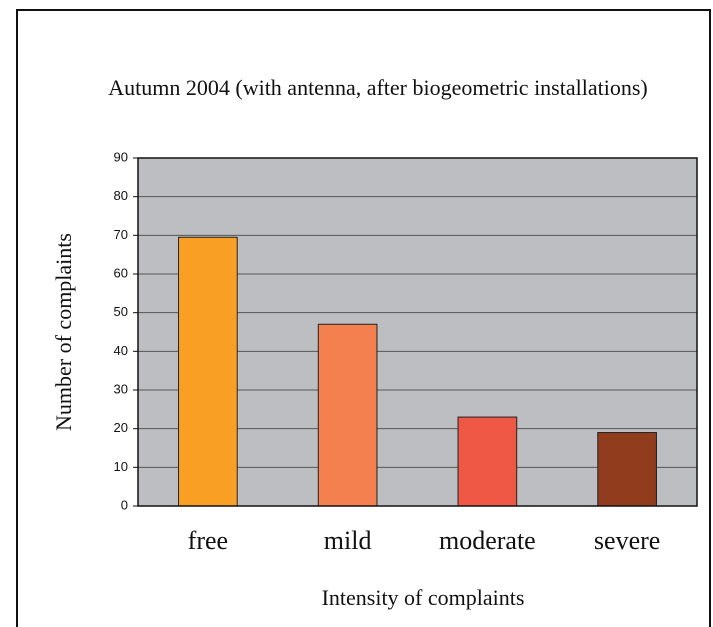 Image resolution: width=713 pixels, height=627 pixels. I want to click on x-tick-label: free, so click(208, 540).